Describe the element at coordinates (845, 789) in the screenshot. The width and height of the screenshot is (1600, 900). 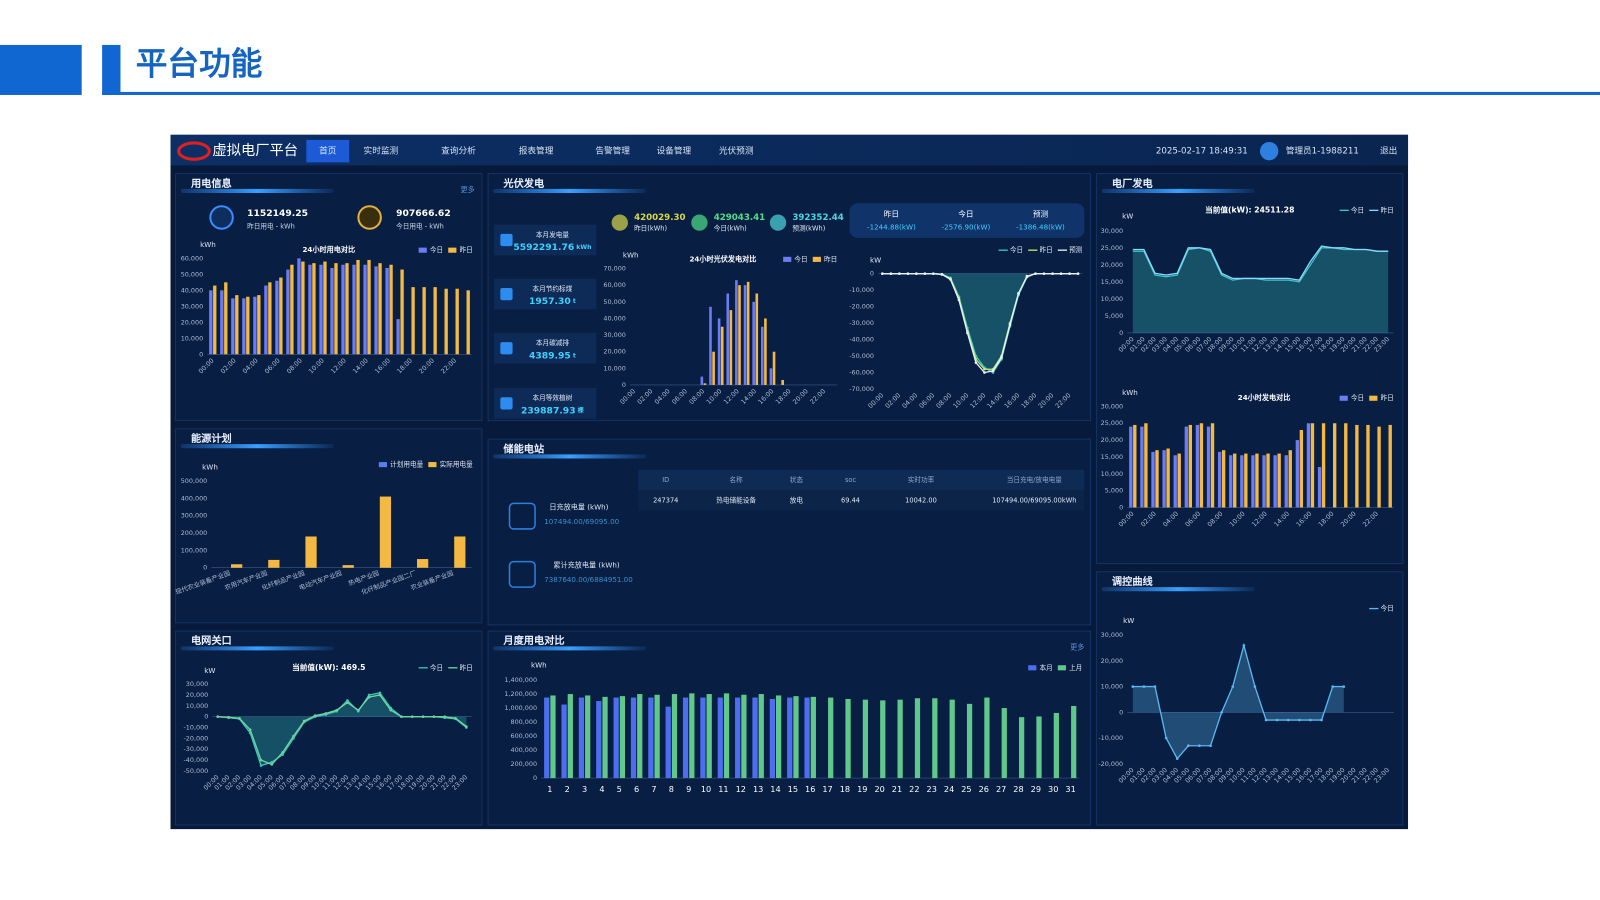
I see `x-tick-label: 18` at that location.